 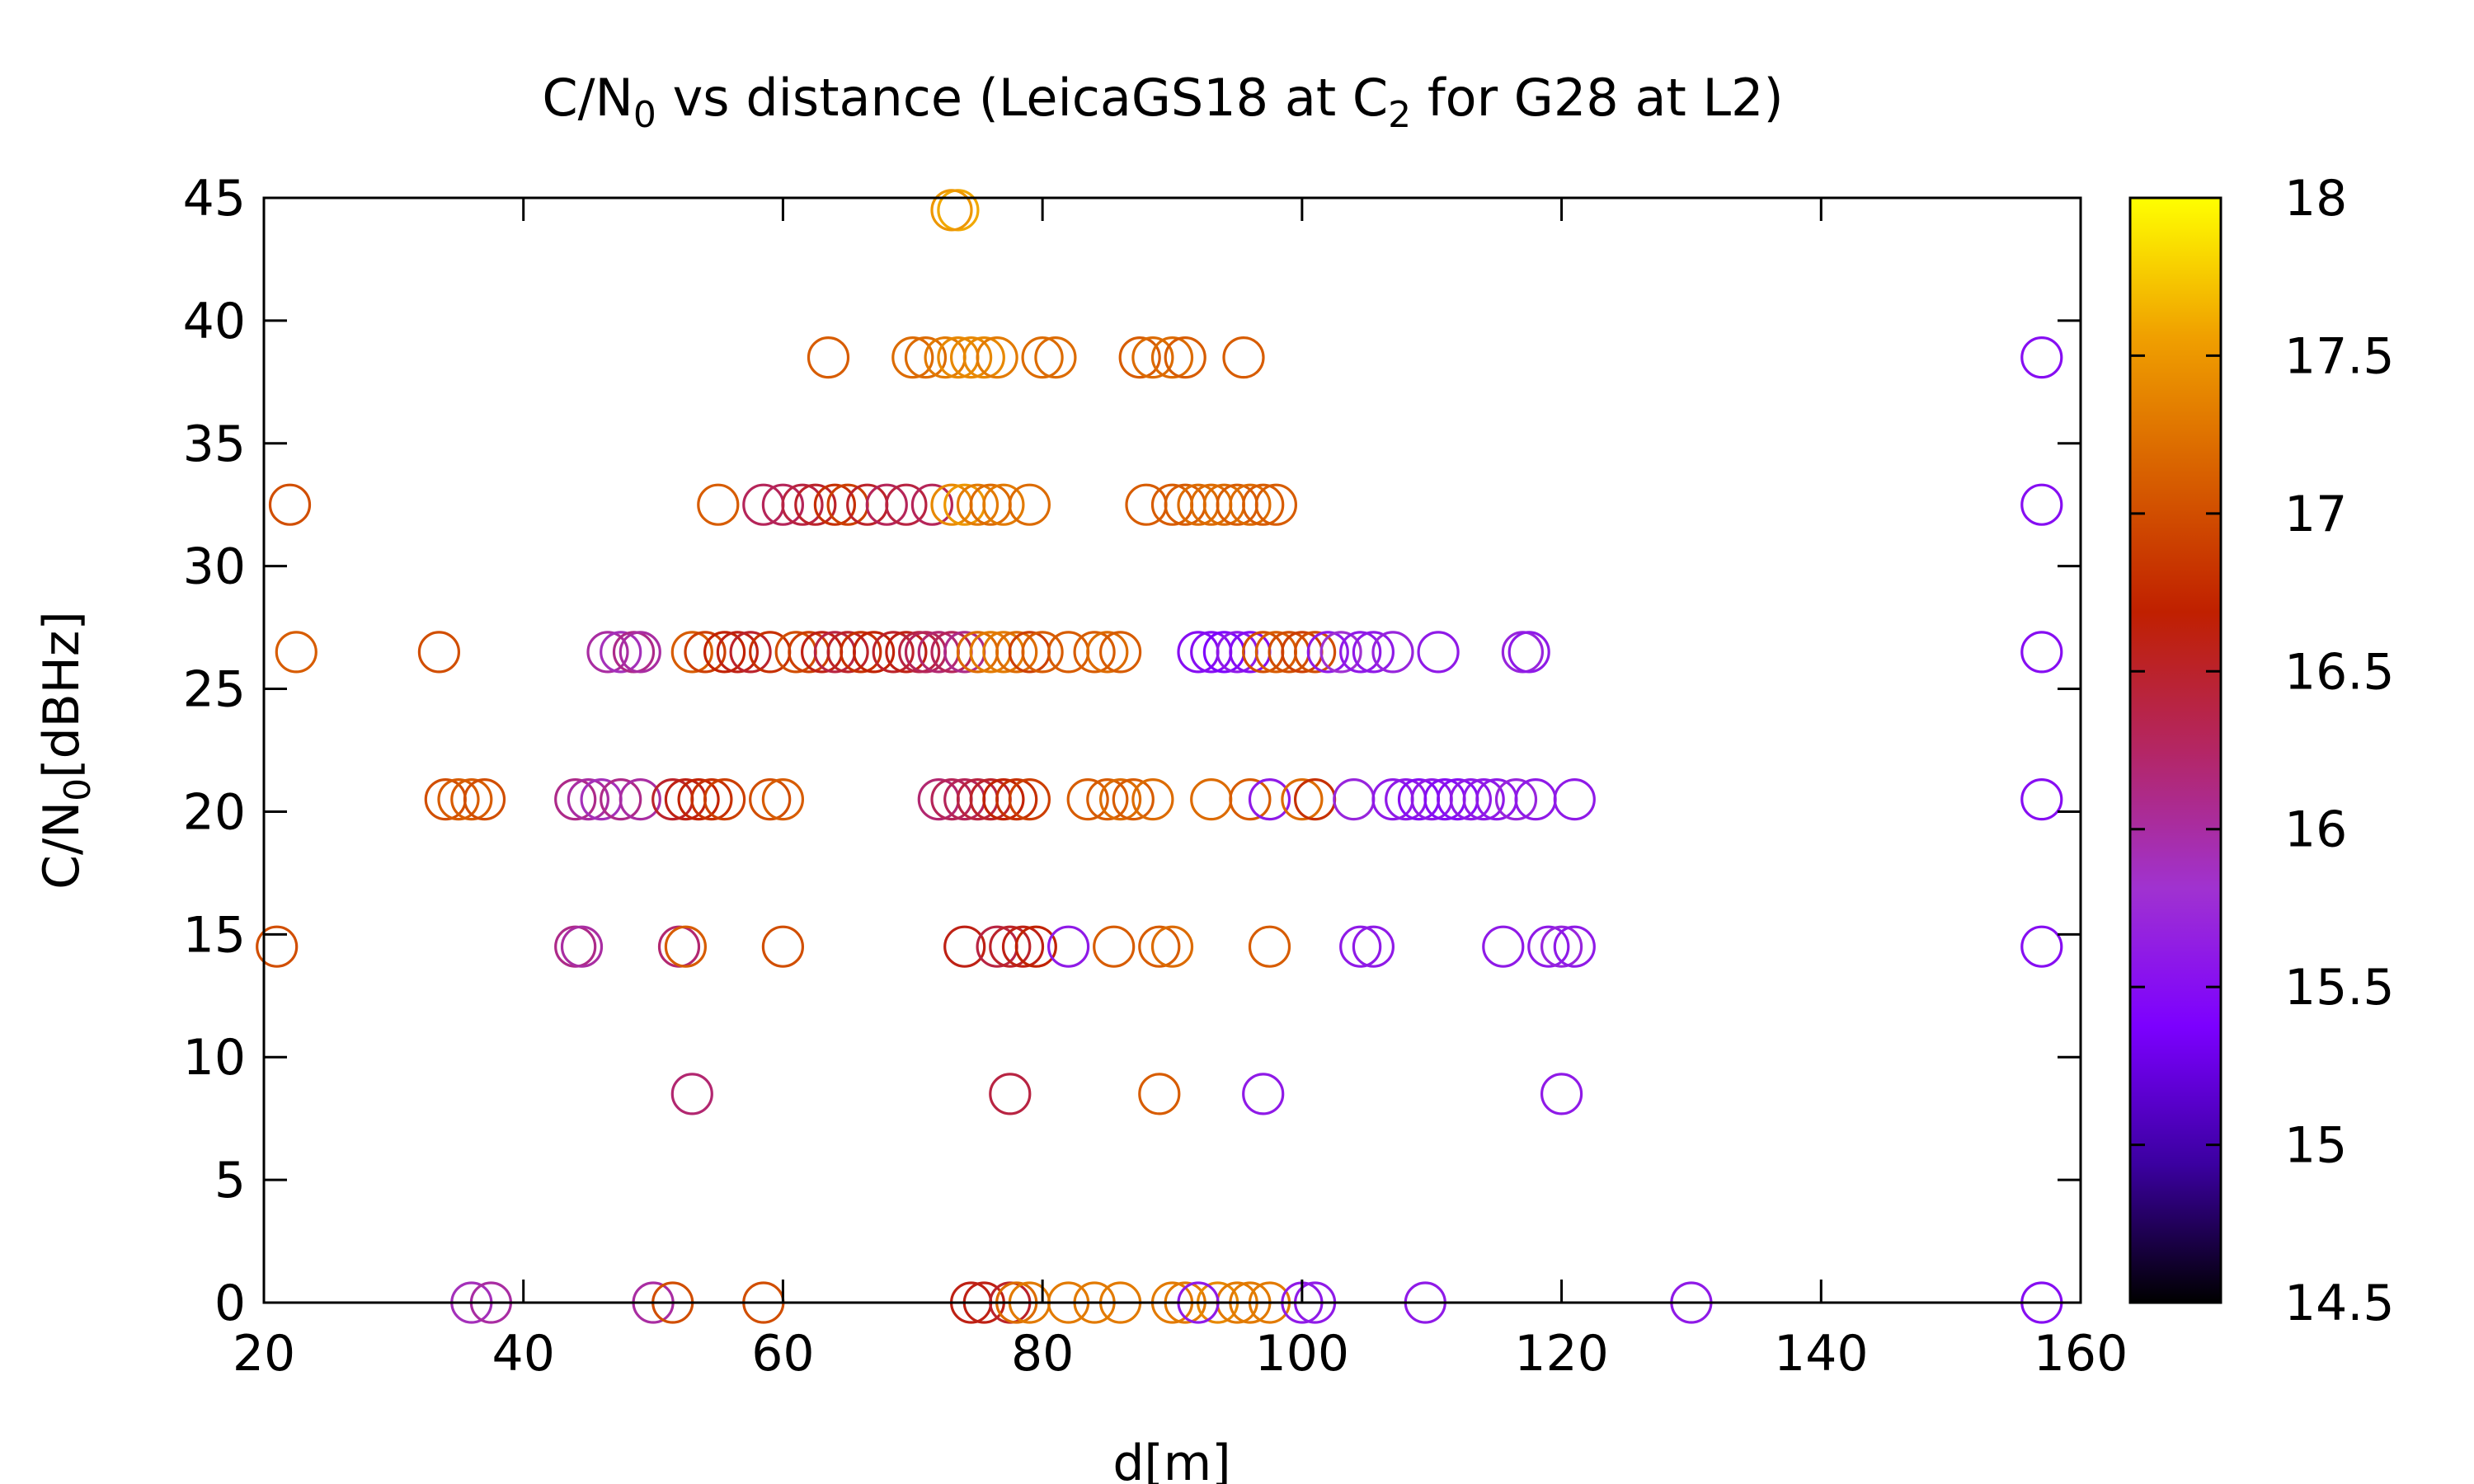 I want to click on colorbar-tick-label: 17, so click(x=2315, y=514).